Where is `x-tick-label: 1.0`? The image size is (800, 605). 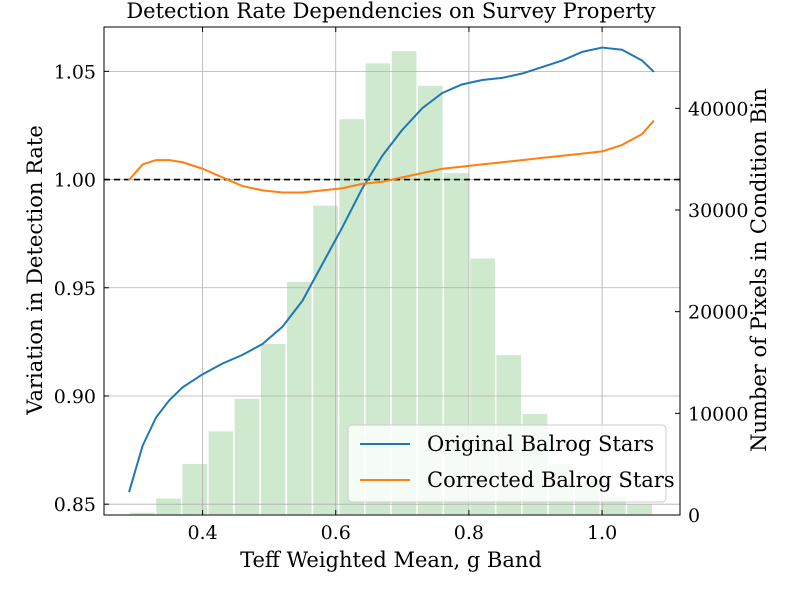
x-tick-label: 1.0 is located at coordinates (602, 533).